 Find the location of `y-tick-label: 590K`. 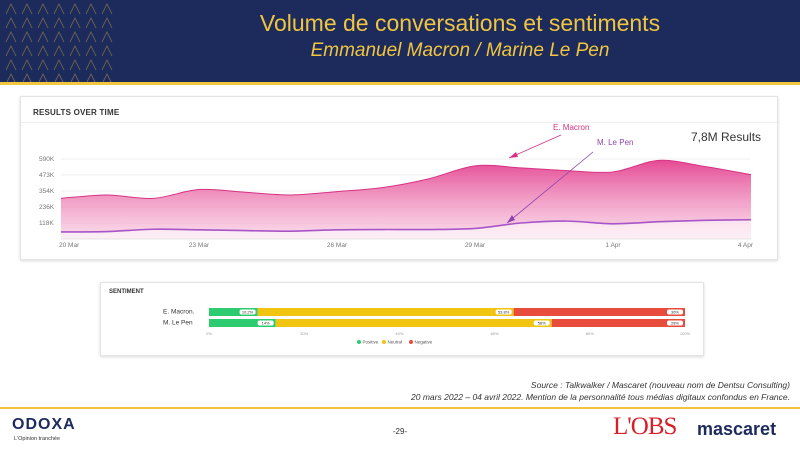

y-tick-label: 590K is located at coordinates (47, 159).